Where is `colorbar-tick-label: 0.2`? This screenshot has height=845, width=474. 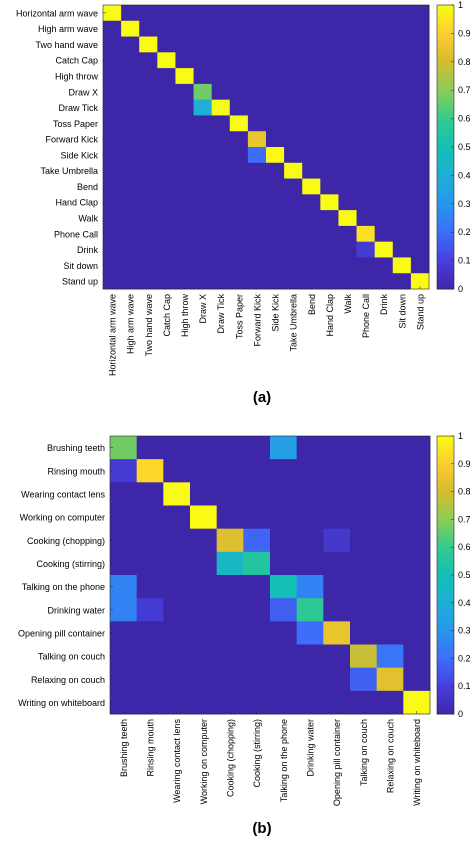
colorbar-tick-label: 0.2 is located at coordinates (464, 658).